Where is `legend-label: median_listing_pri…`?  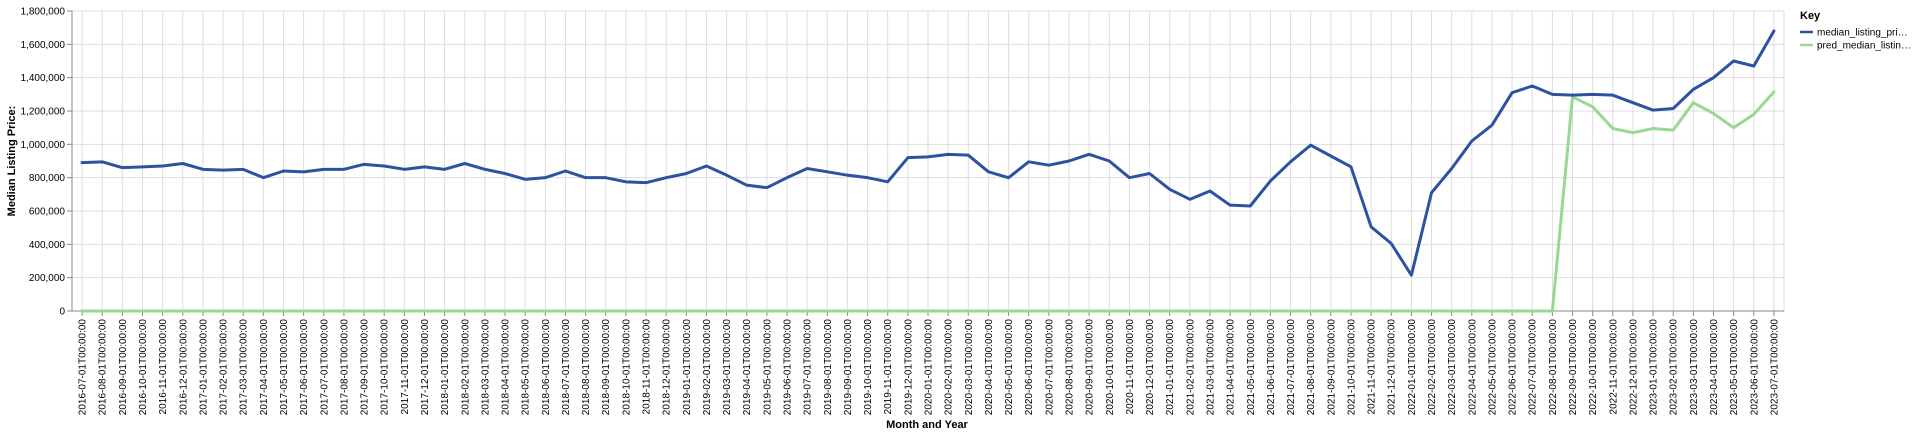 legend-label: median_listing_pri… is located at coordinates (1862, 33).